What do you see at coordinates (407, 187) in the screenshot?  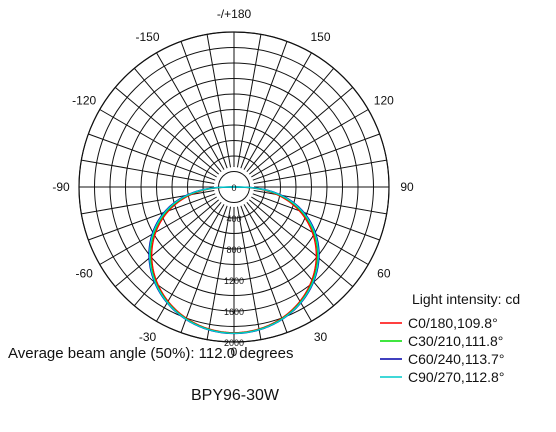 I see `angle-label: 90` at bounding box center [407, 187].